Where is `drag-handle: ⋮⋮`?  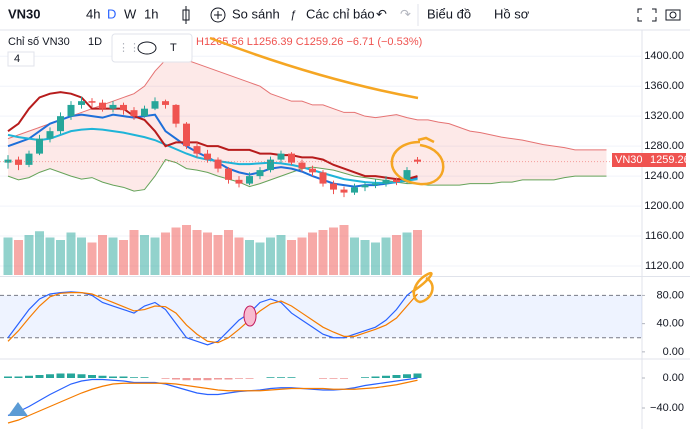
drag-handle: ⋮⋮ is located at coordinates (129, 48).